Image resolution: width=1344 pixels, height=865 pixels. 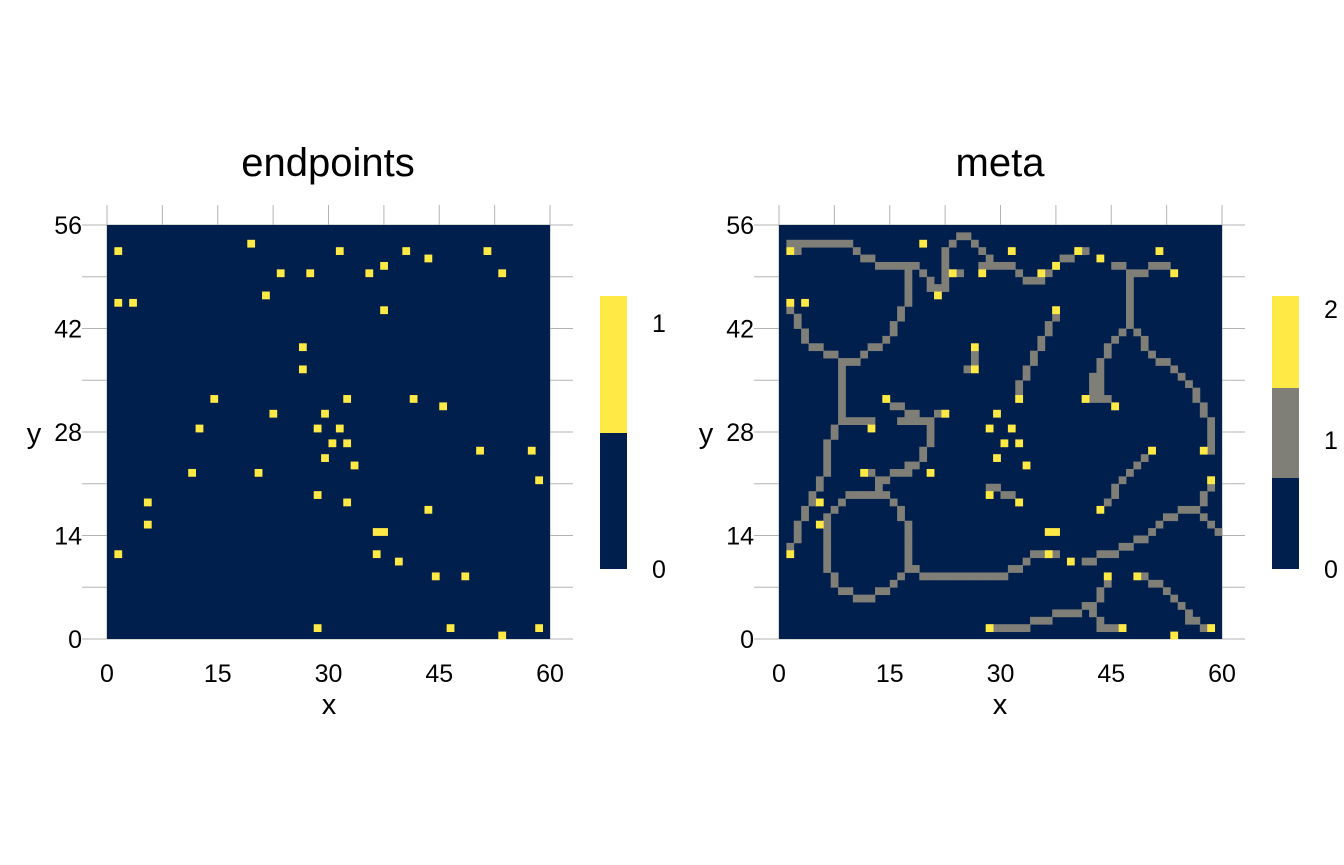 I want to click on y-tick-label: 56, so click(x=740, y=226).